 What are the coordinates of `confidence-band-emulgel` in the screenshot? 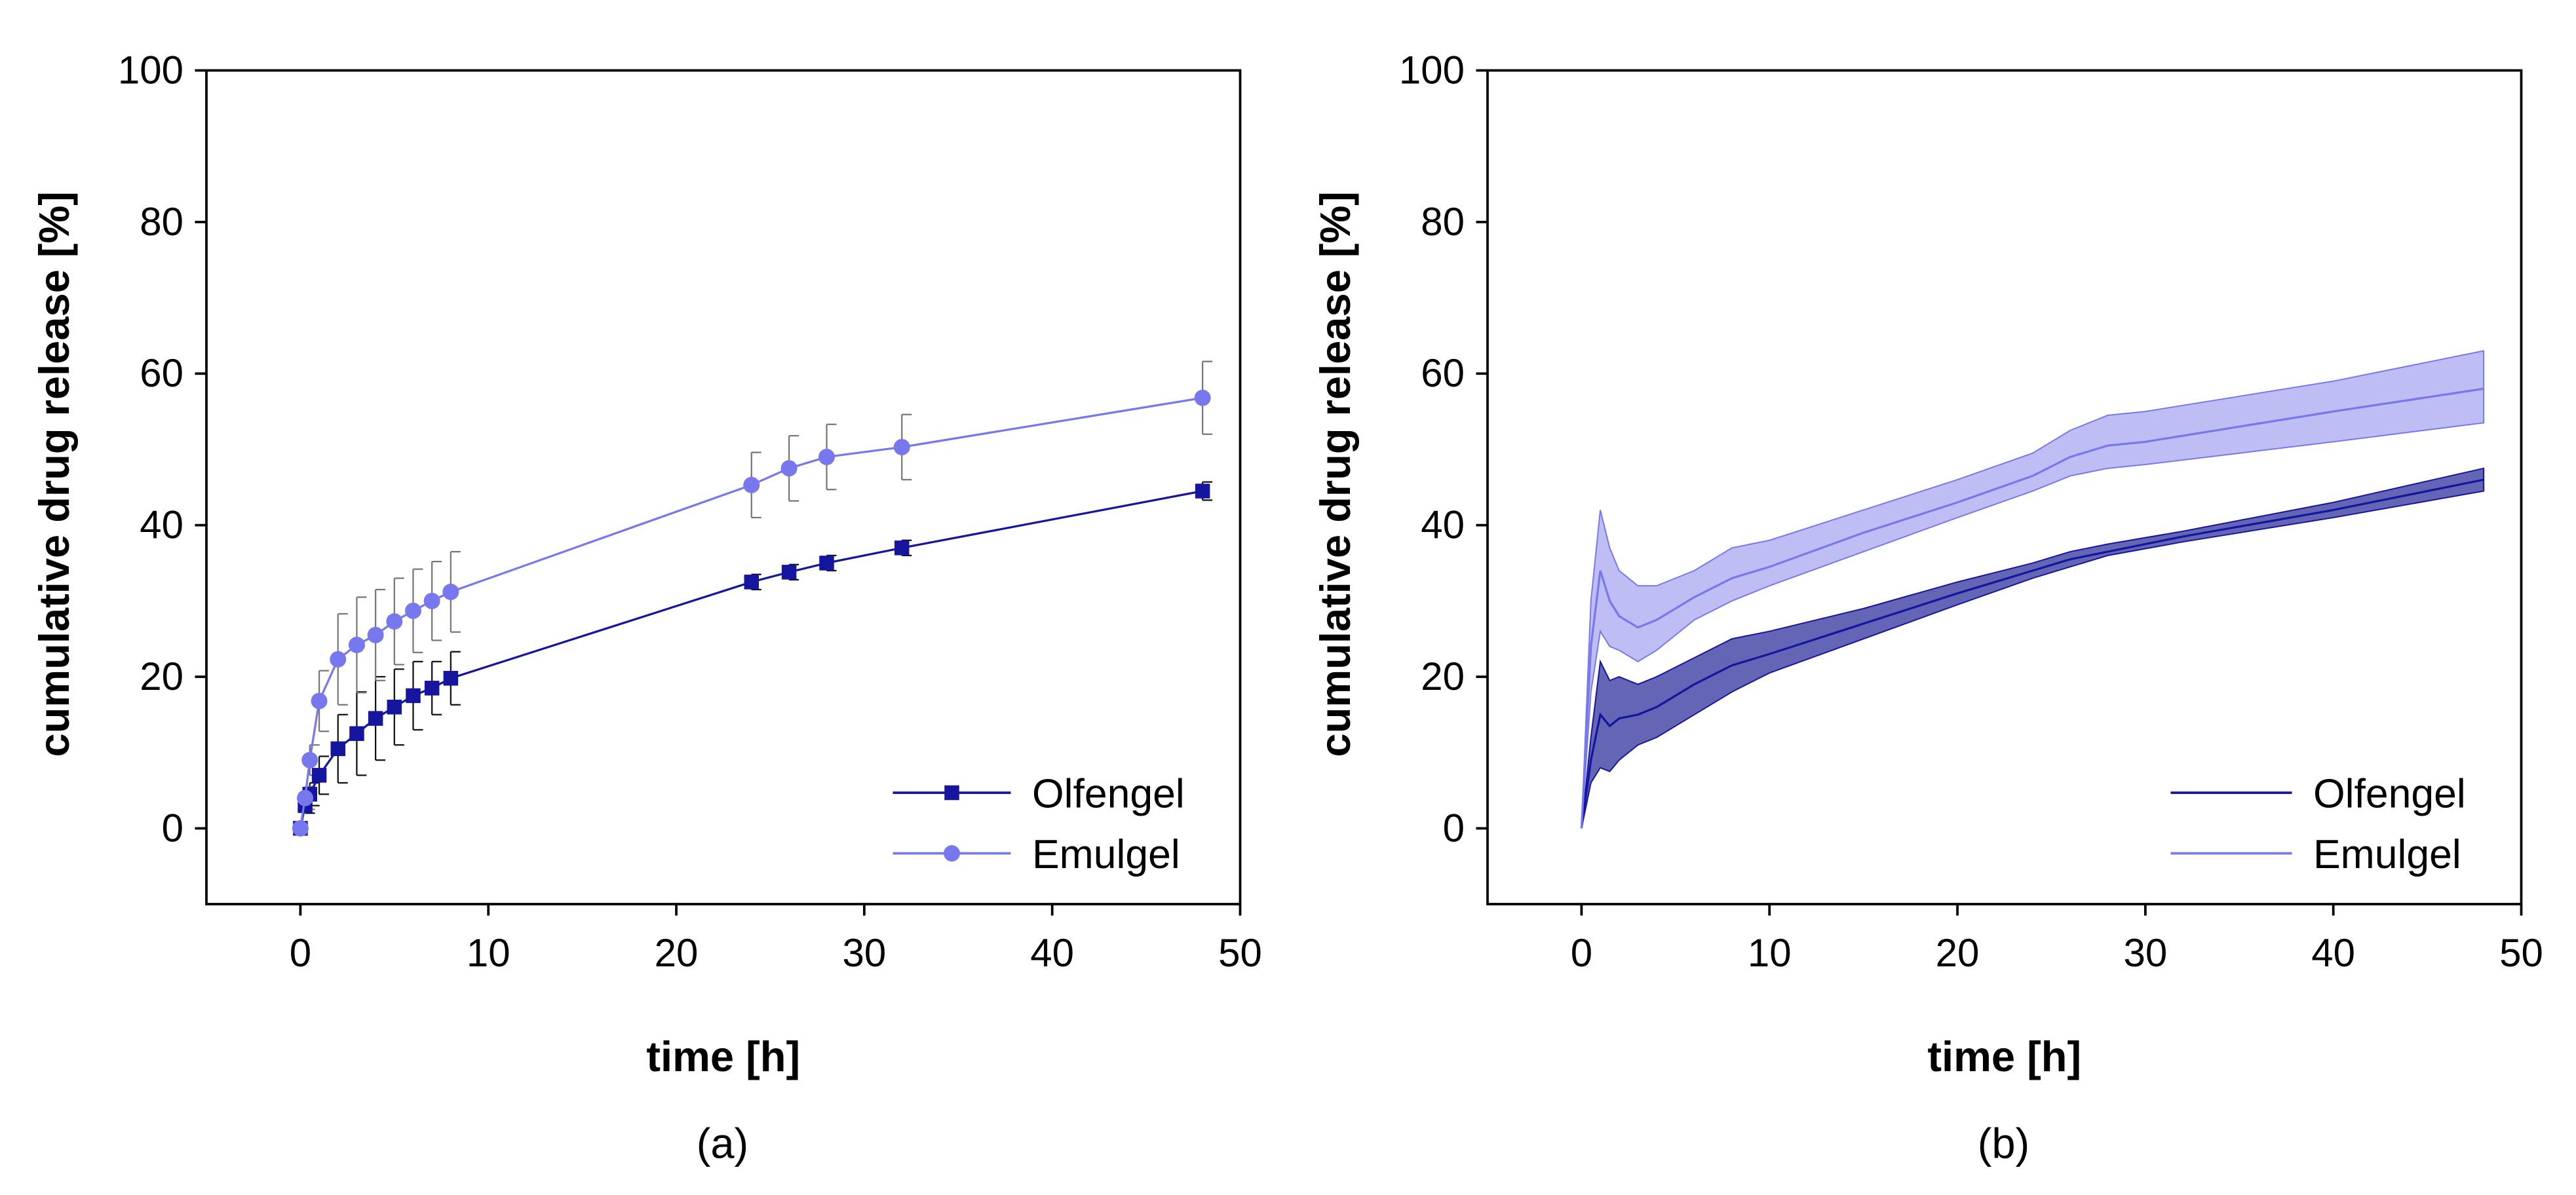 It's located at (2033, 589).